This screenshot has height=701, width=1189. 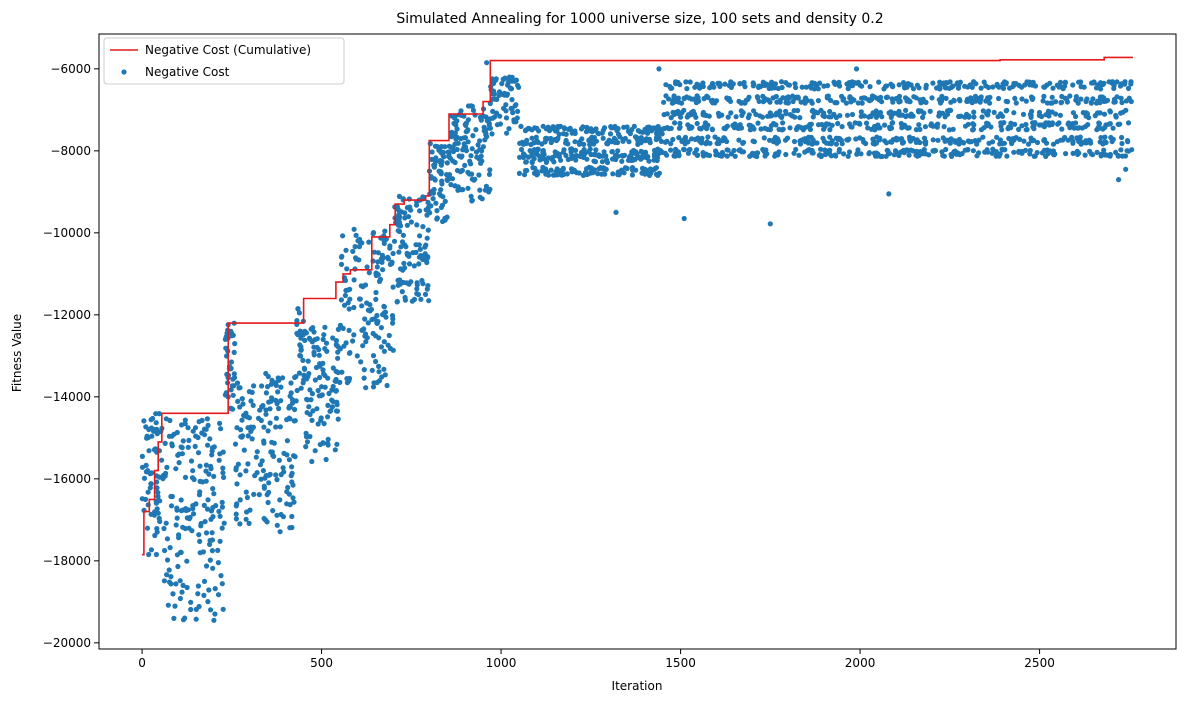 I want to click on x-tick-label: 2500, so click(x=1039, y=663).